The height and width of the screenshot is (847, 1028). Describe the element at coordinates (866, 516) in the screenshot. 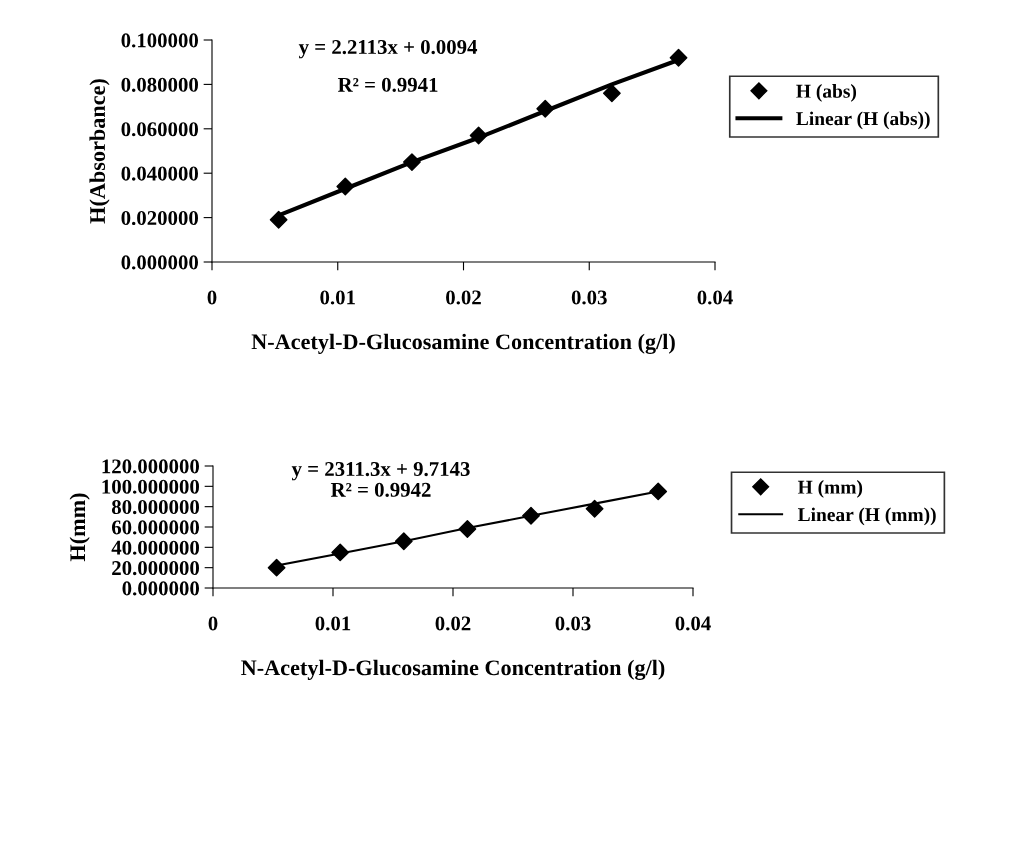

I see `legend-label: Linear (H (mm))` at that location.